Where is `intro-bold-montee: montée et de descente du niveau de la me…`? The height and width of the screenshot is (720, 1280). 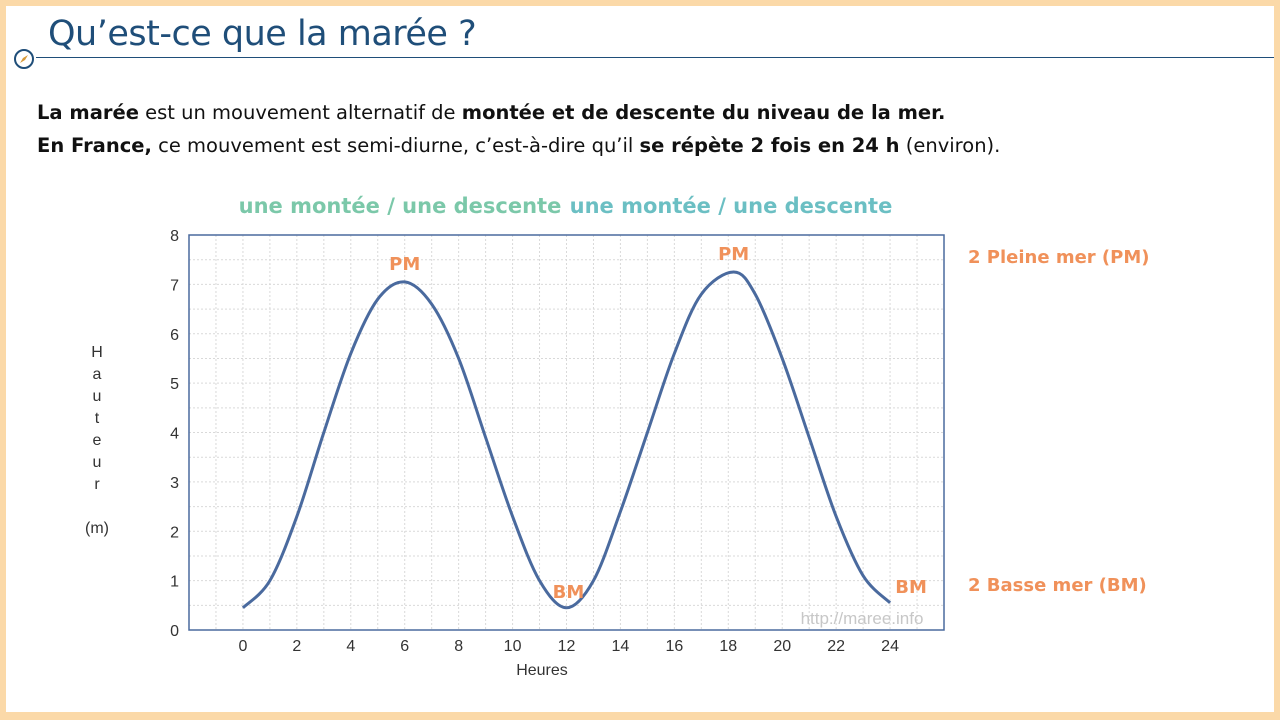
intro-bold-montee: montée et de descente du niveau de la me… is located at coordinates (703, 112).